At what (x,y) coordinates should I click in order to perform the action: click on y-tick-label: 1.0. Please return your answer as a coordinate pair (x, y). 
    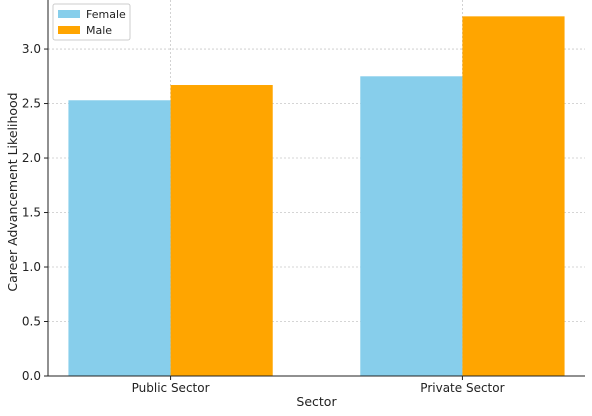
    Looking at the image, I should click on (31, 267).